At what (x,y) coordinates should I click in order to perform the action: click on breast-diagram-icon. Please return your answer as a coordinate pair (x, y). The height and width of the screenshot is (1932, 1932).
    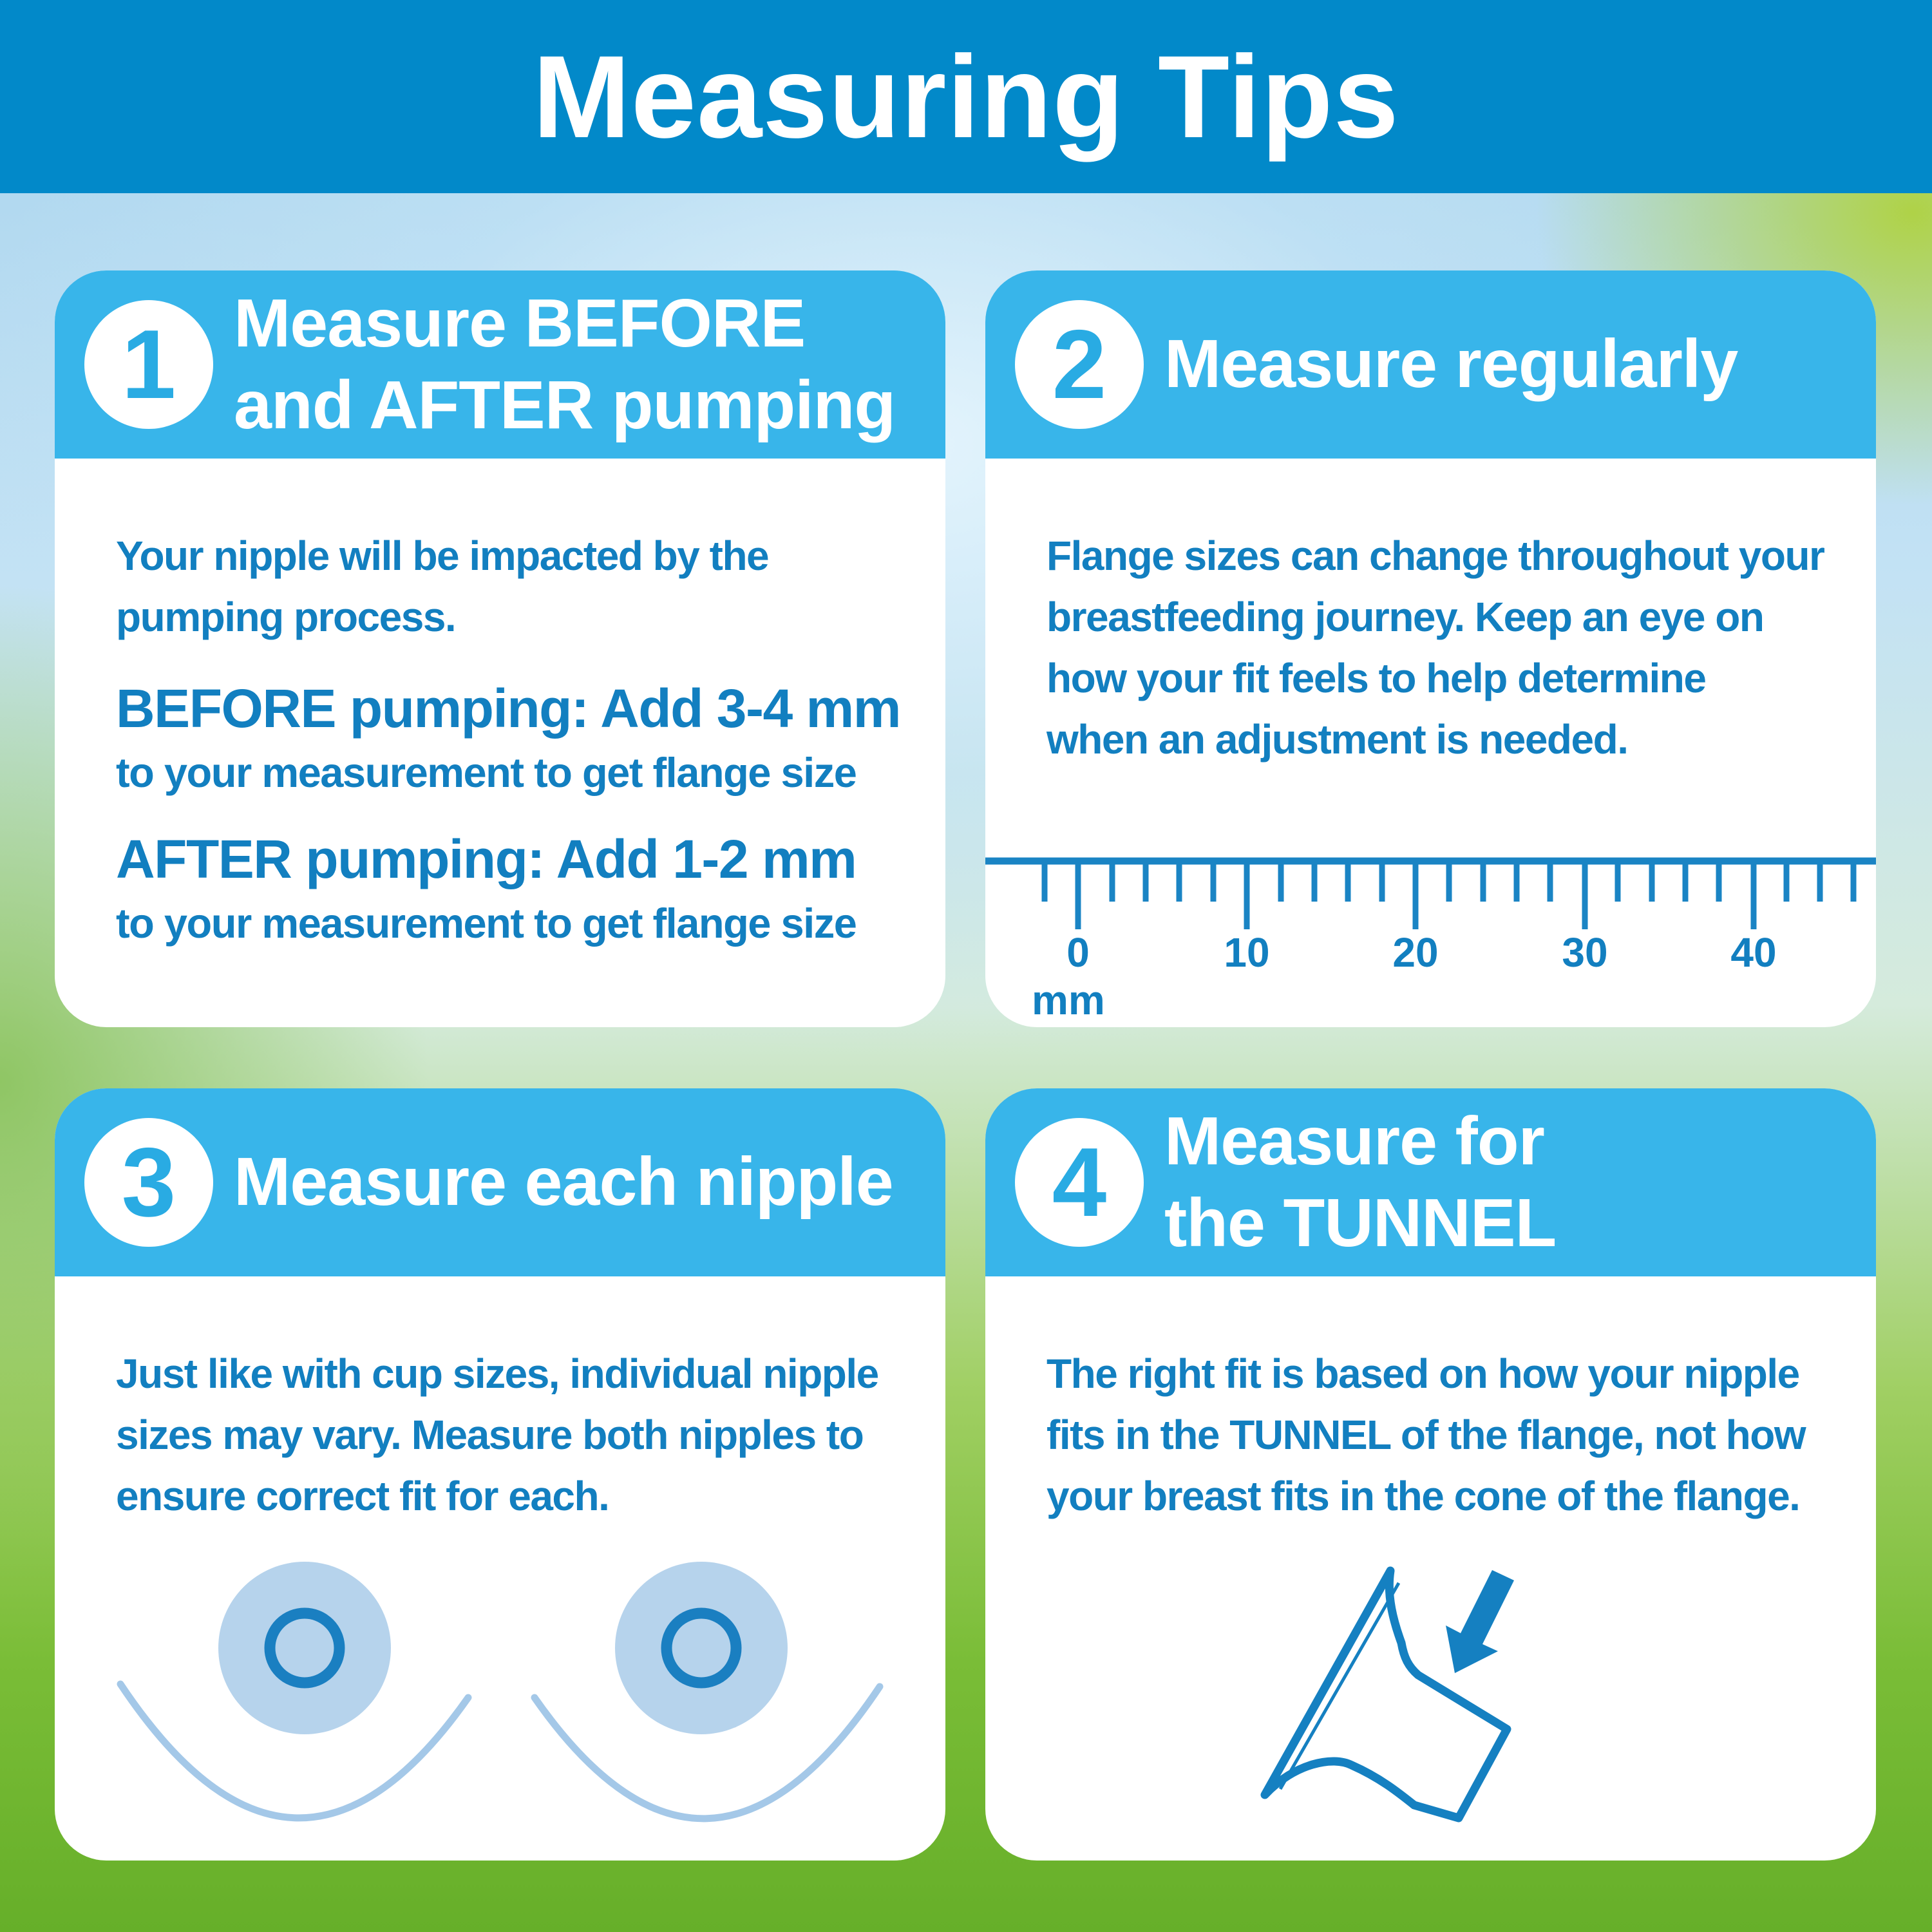
    Looking at the image, I should click on (500, 1692).